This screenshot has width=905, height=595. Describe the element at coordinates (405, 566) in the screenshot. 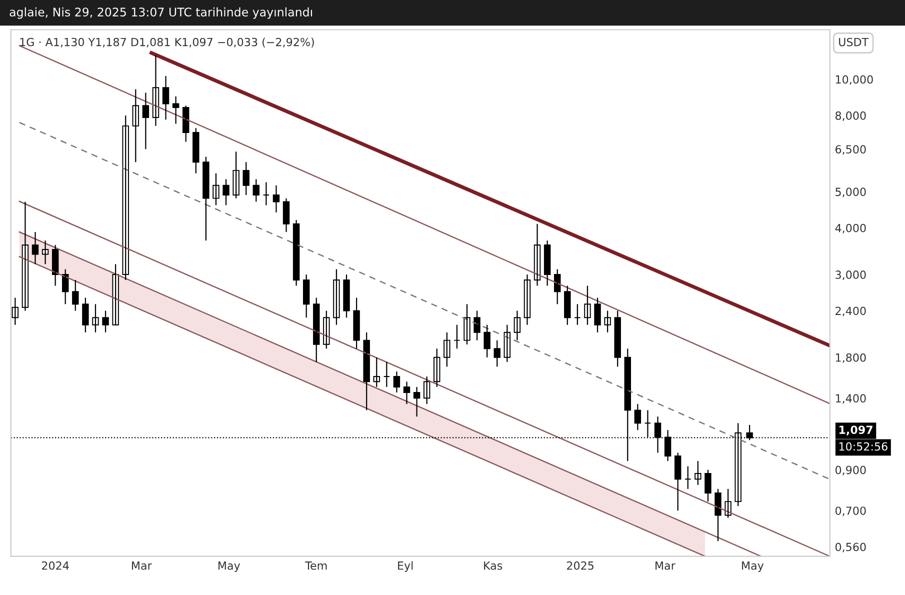

I see `x-tick-label: Eyl` at that location.